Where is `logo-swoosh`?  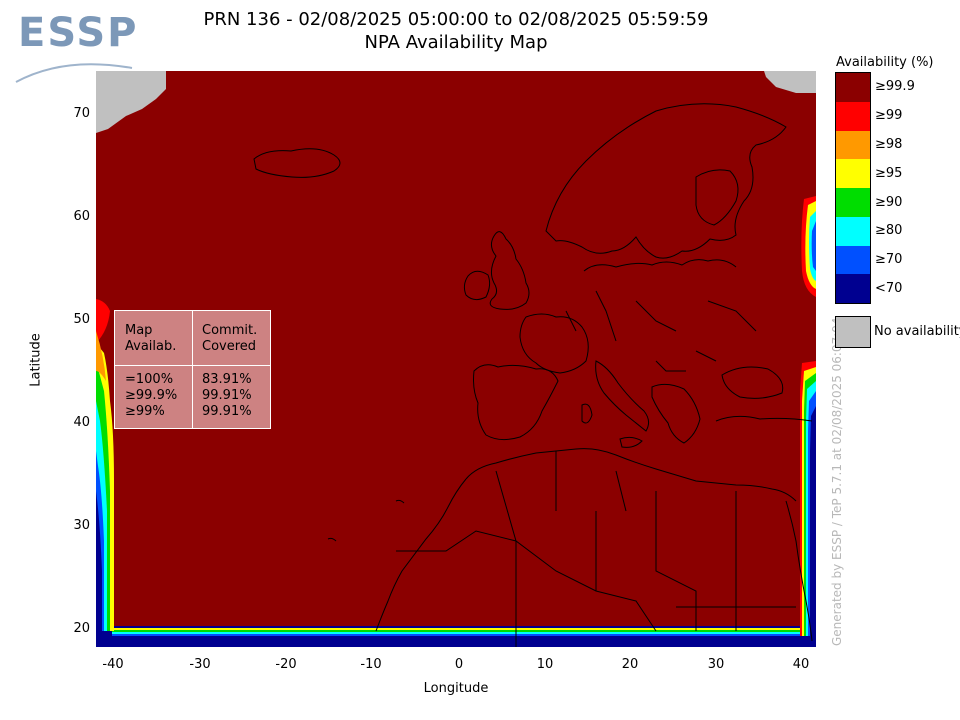
logo-swoosh is located at coordinates (74, 73).